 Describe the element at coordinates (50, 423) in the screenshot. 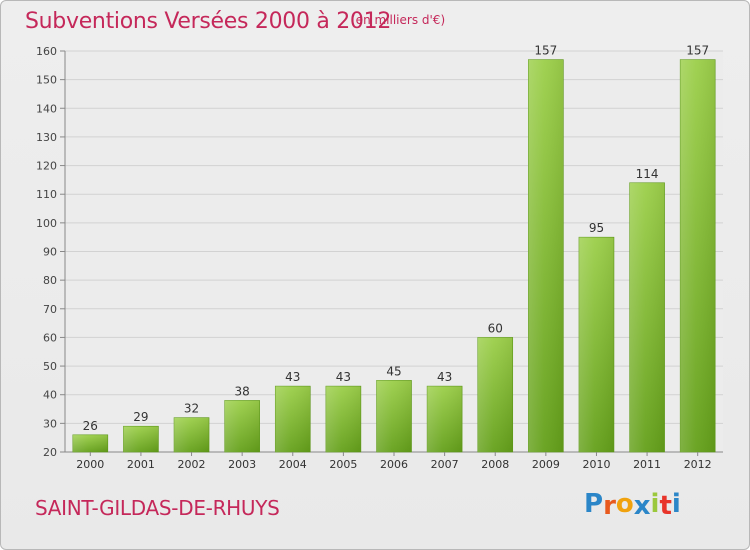

I see `y-tick-label: 30` at that location.